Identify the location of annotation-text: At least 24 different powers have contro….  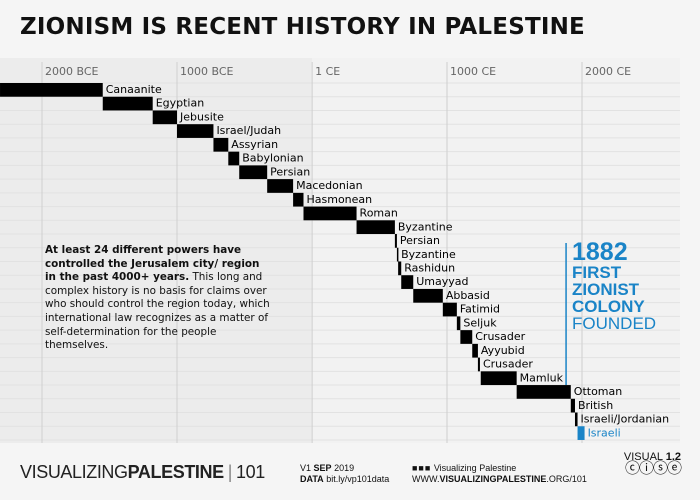
(157, 298).